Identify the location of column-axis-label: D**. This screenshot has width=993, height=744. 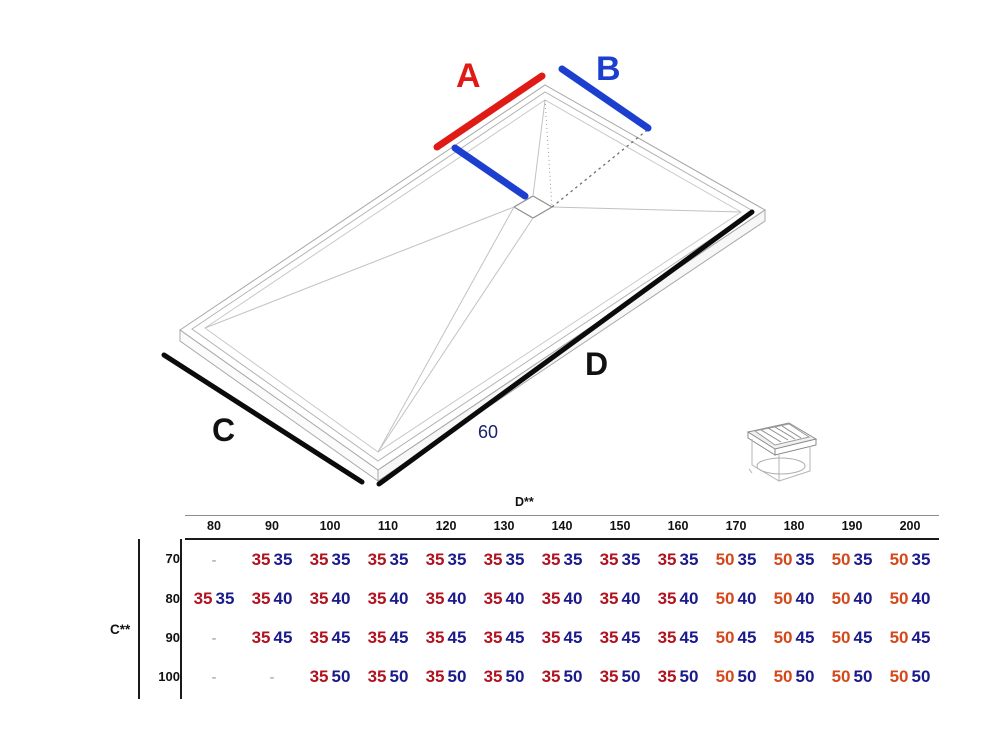
(524, 502).